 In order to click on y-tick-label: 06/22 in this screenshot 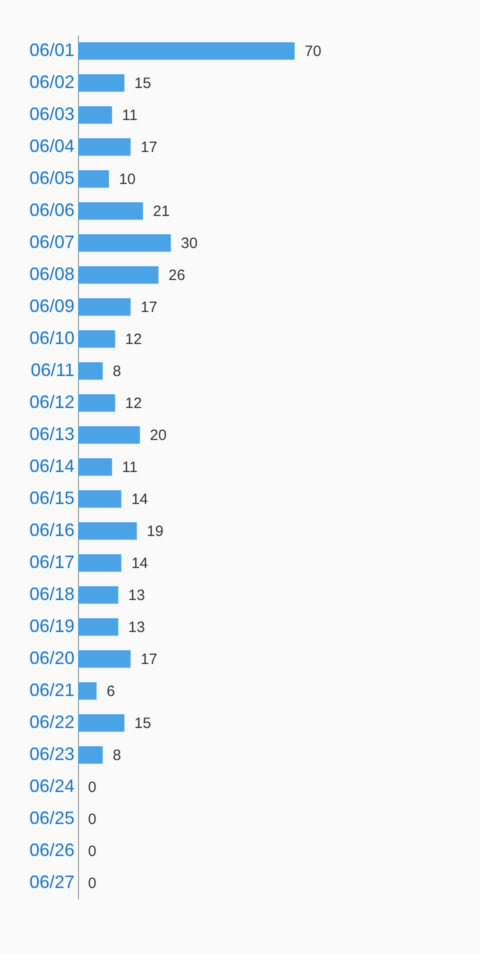, I will do `click(51, 722)`.